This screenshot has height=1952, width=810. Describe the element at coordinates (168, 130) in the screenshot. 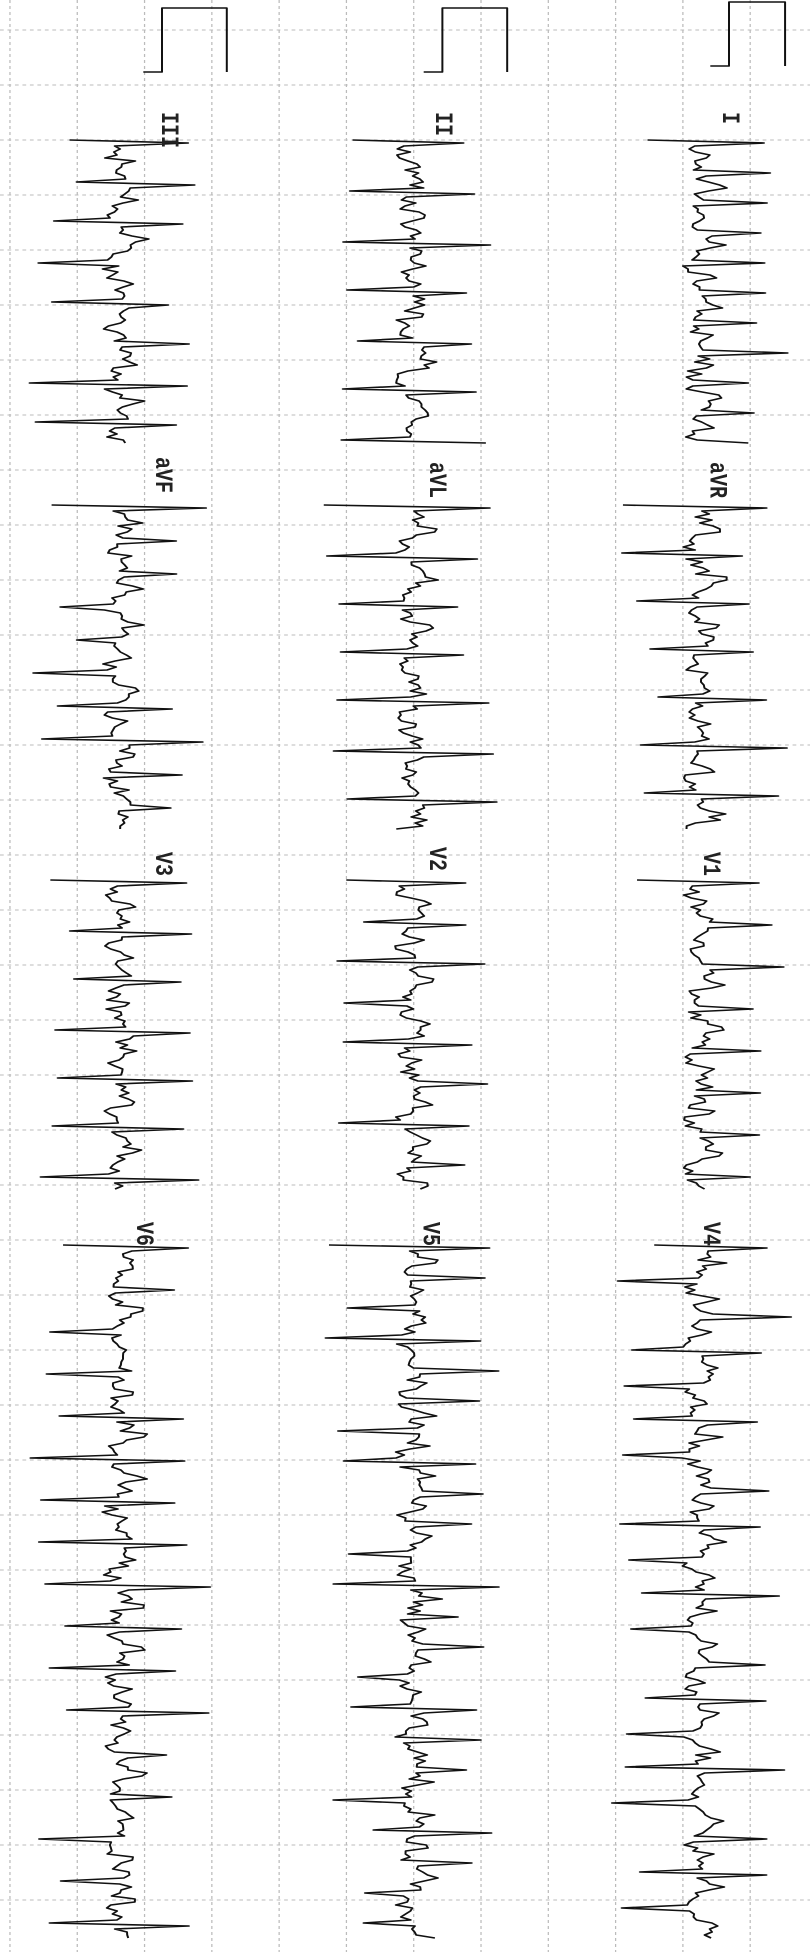

I see `lead-label: III` at that location.